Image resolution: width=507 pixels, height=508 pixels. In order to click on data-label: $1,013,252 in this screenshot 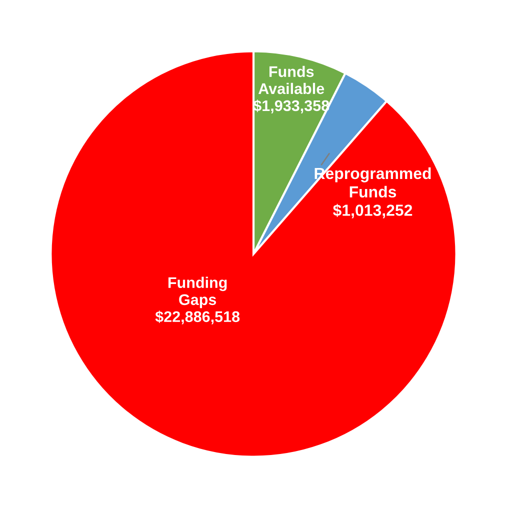, I will do `click(372, 211)`.